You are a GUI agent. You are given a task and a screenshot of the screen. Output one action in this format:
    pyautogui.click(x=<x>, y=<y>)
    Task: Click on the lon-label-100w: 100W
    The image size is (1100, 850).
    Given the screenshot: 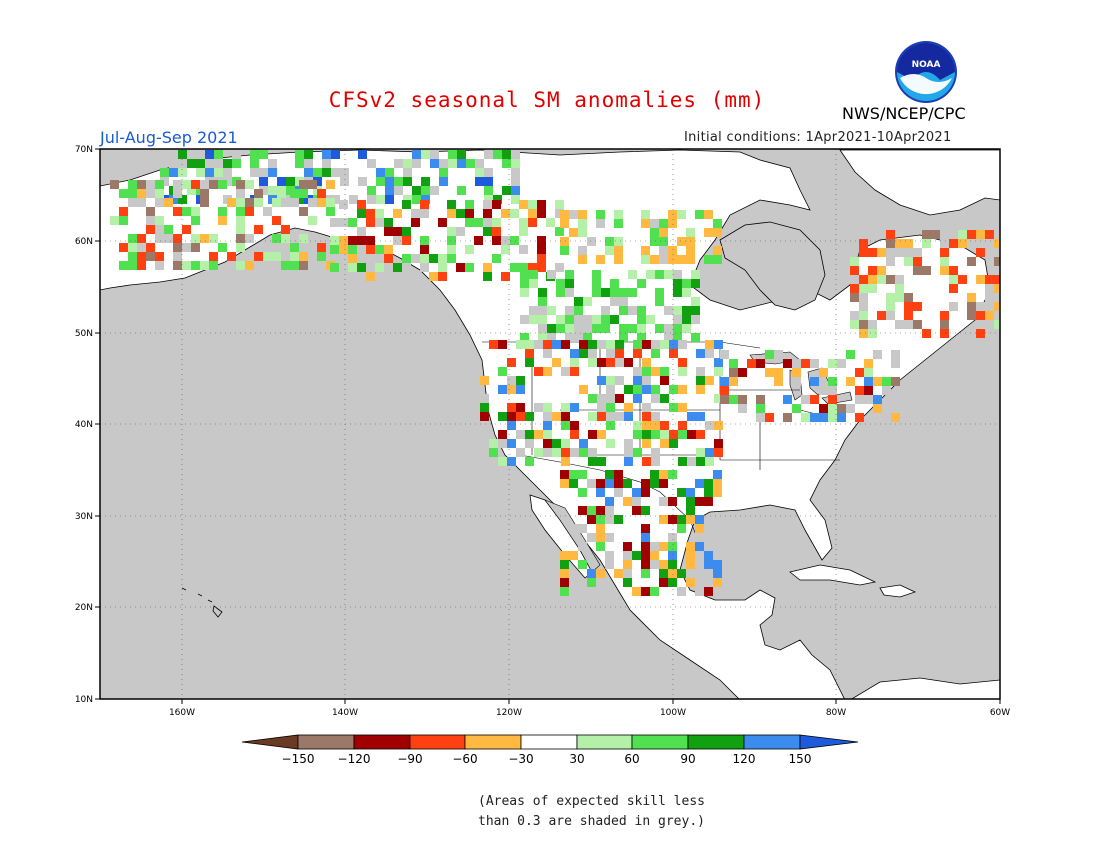 What is the action you would take?
    pyautogui.click(x=673, y=713)
    